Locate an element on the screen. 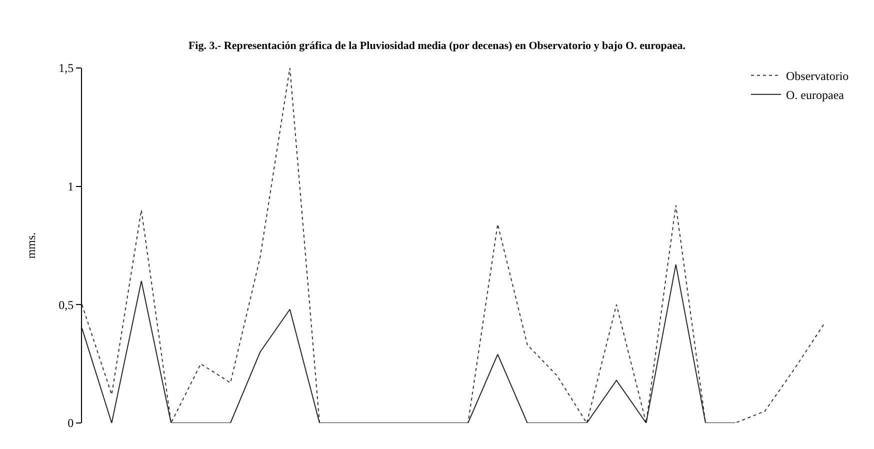 This screenshot has width=874, height=449. y-tick-label: 1,5 is located at coordinates (66, 68).